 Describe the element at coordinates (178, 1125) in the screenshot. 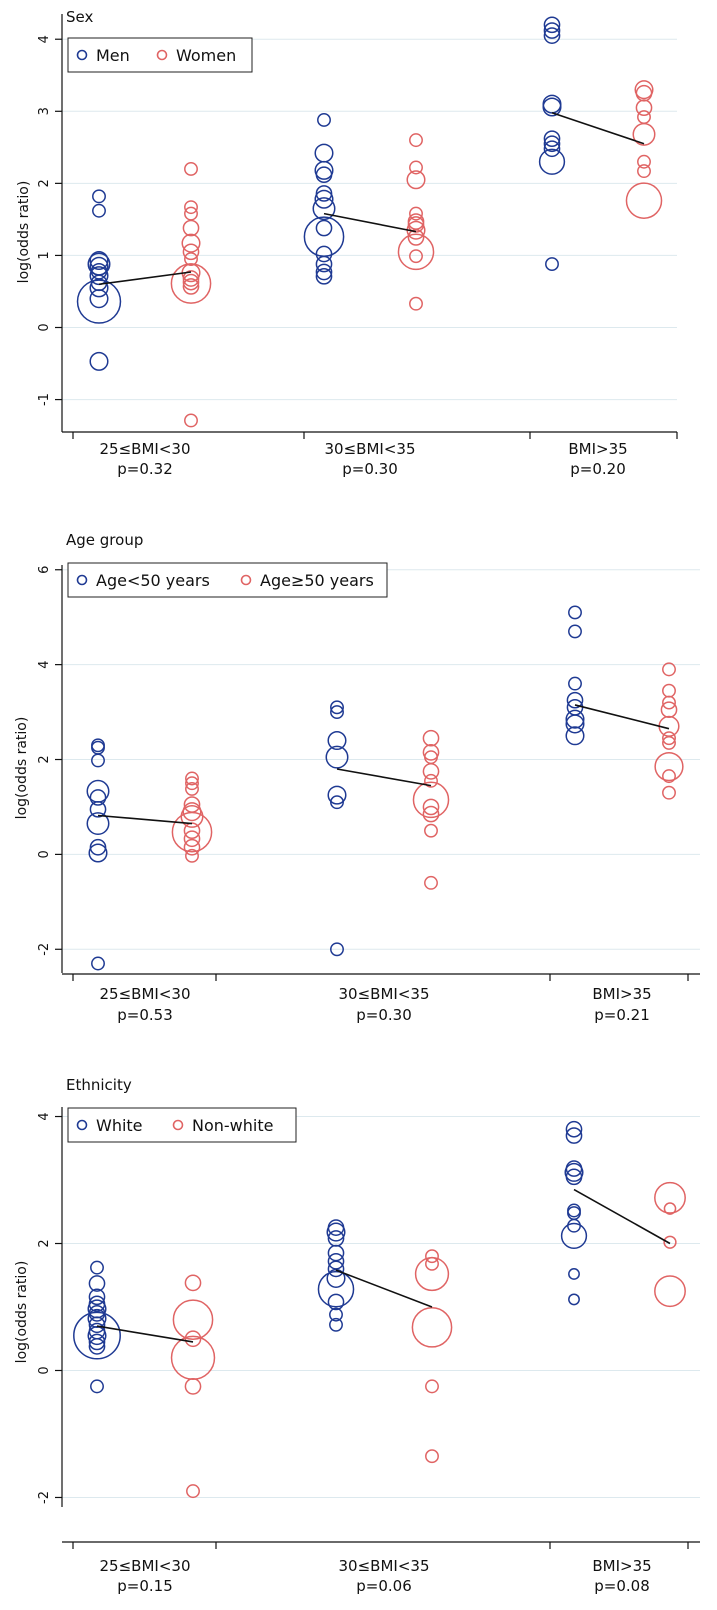

I see `legend-marker-non-white` at that location.